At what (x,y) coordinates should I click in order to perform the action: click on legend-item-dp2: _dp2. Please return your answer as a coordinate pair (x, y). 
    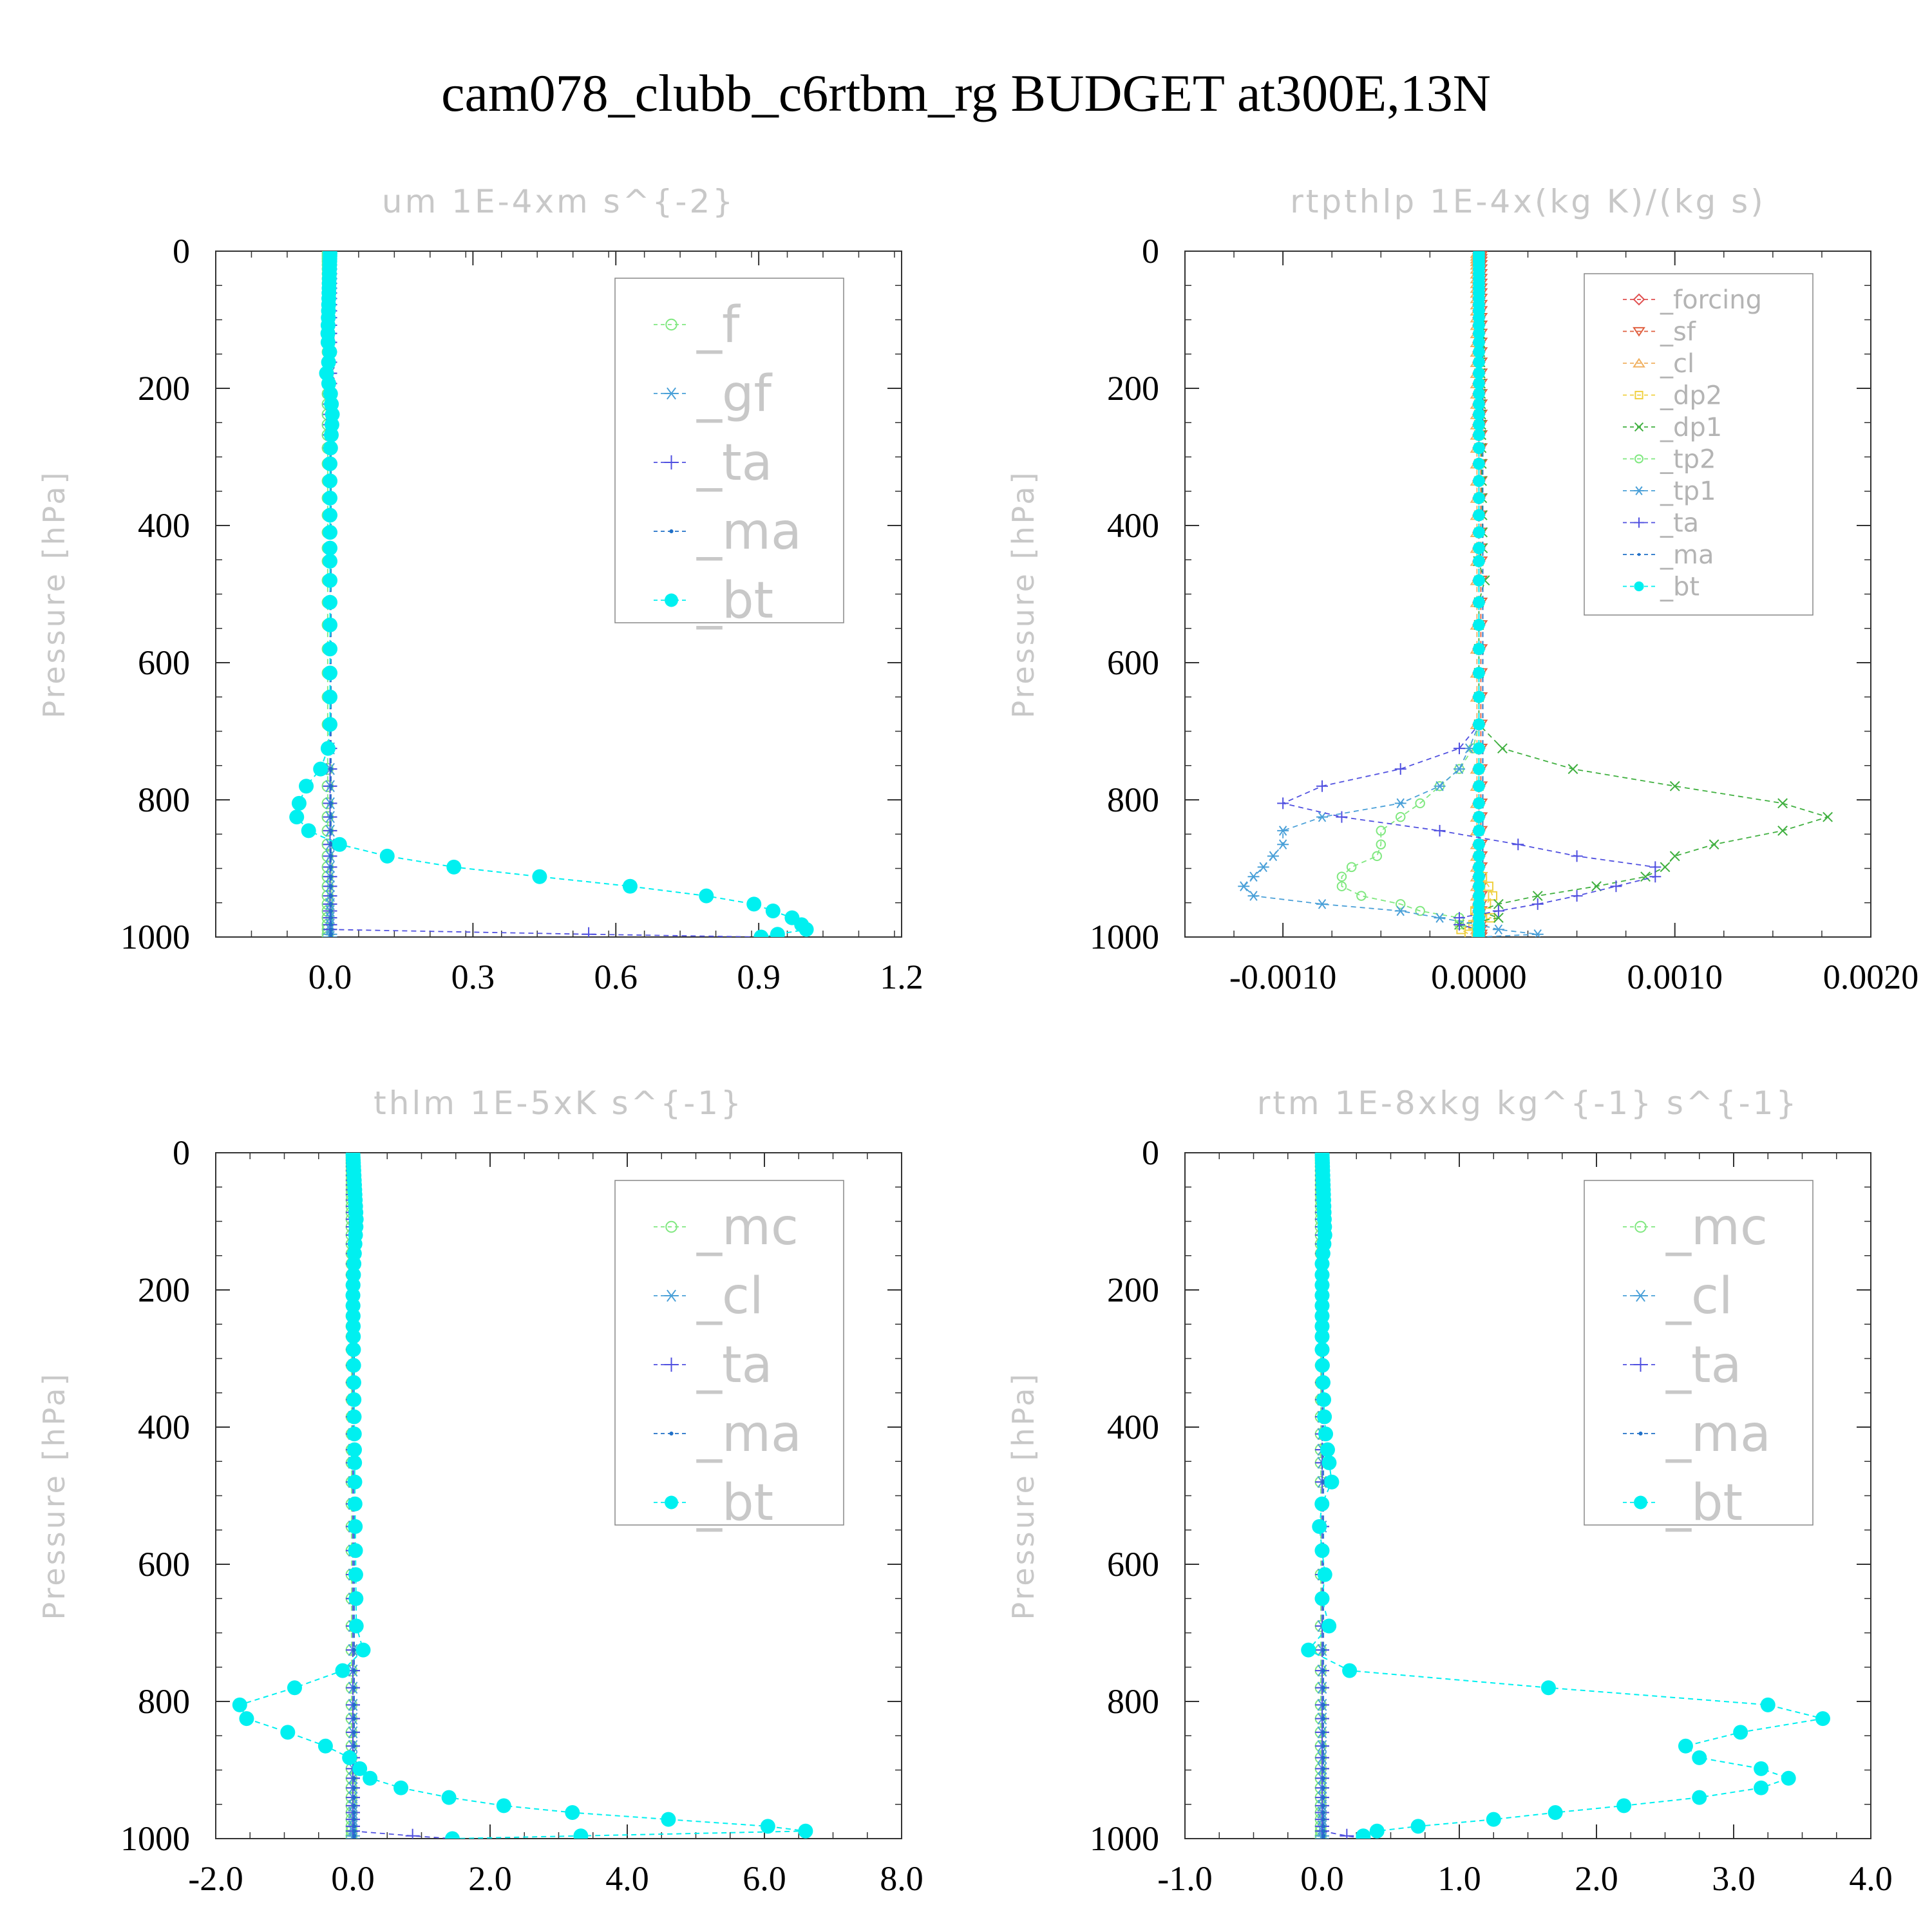
    Looking at the image, I should click on (1673, 396).